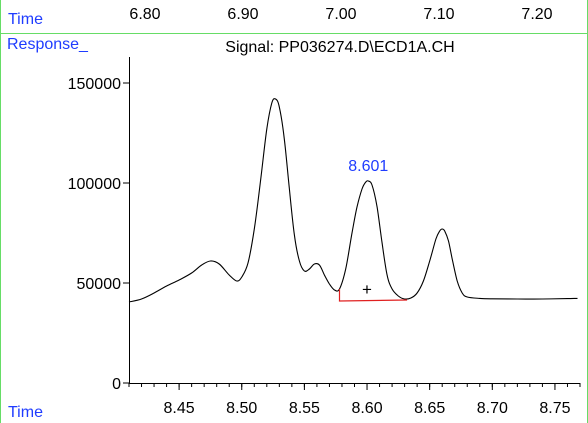  What do you see at coordinates (373, 295) in the screenshot?
I see `peak-baseline` at bounding box center [373, 295].